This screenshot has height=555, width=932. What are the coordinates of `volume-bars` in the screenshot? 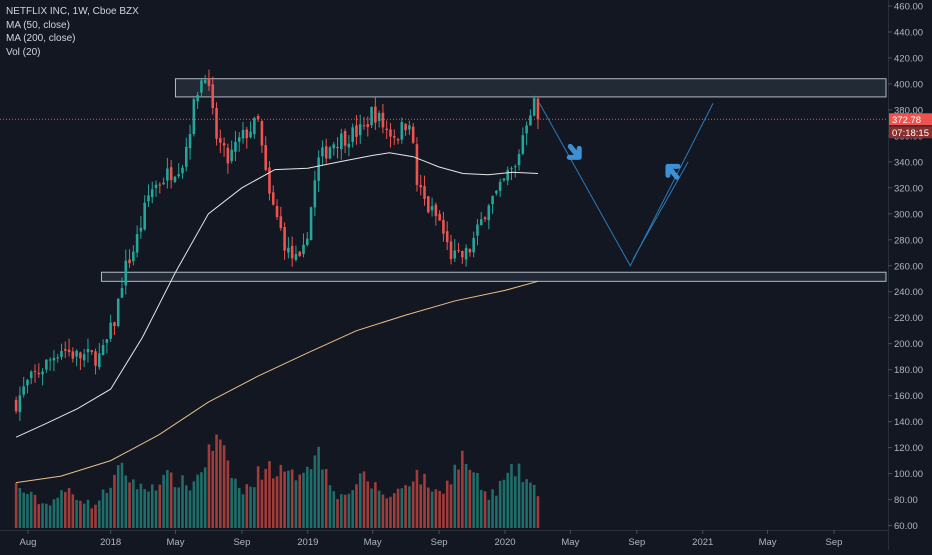 It's located at (277, 481).